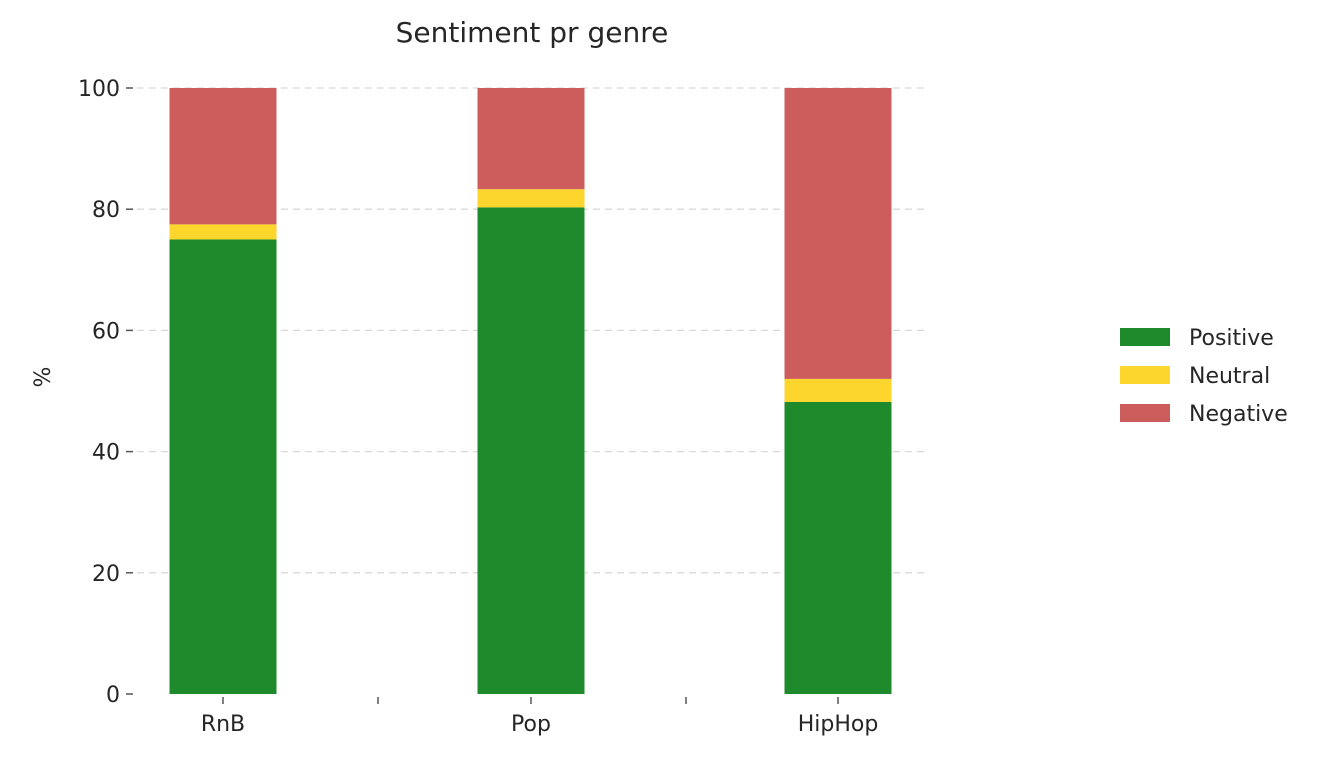  Describe the element at coordinates (531, 198) in the screenshot. I see `bar-pop-neutral` at that location.